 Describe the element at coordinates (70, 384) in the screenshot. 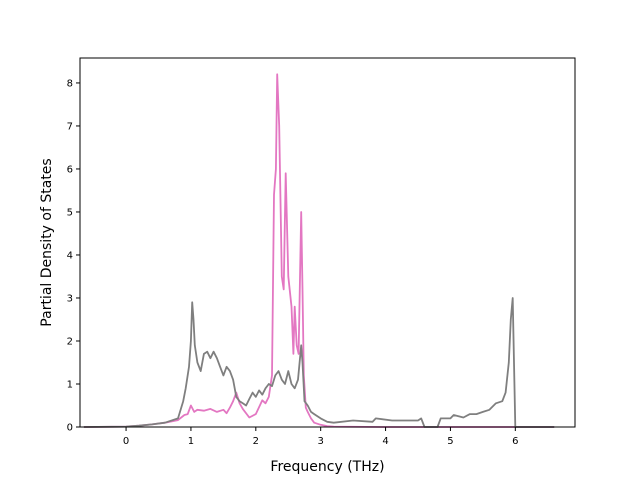

I see `y-tick-label: 1` at that location.